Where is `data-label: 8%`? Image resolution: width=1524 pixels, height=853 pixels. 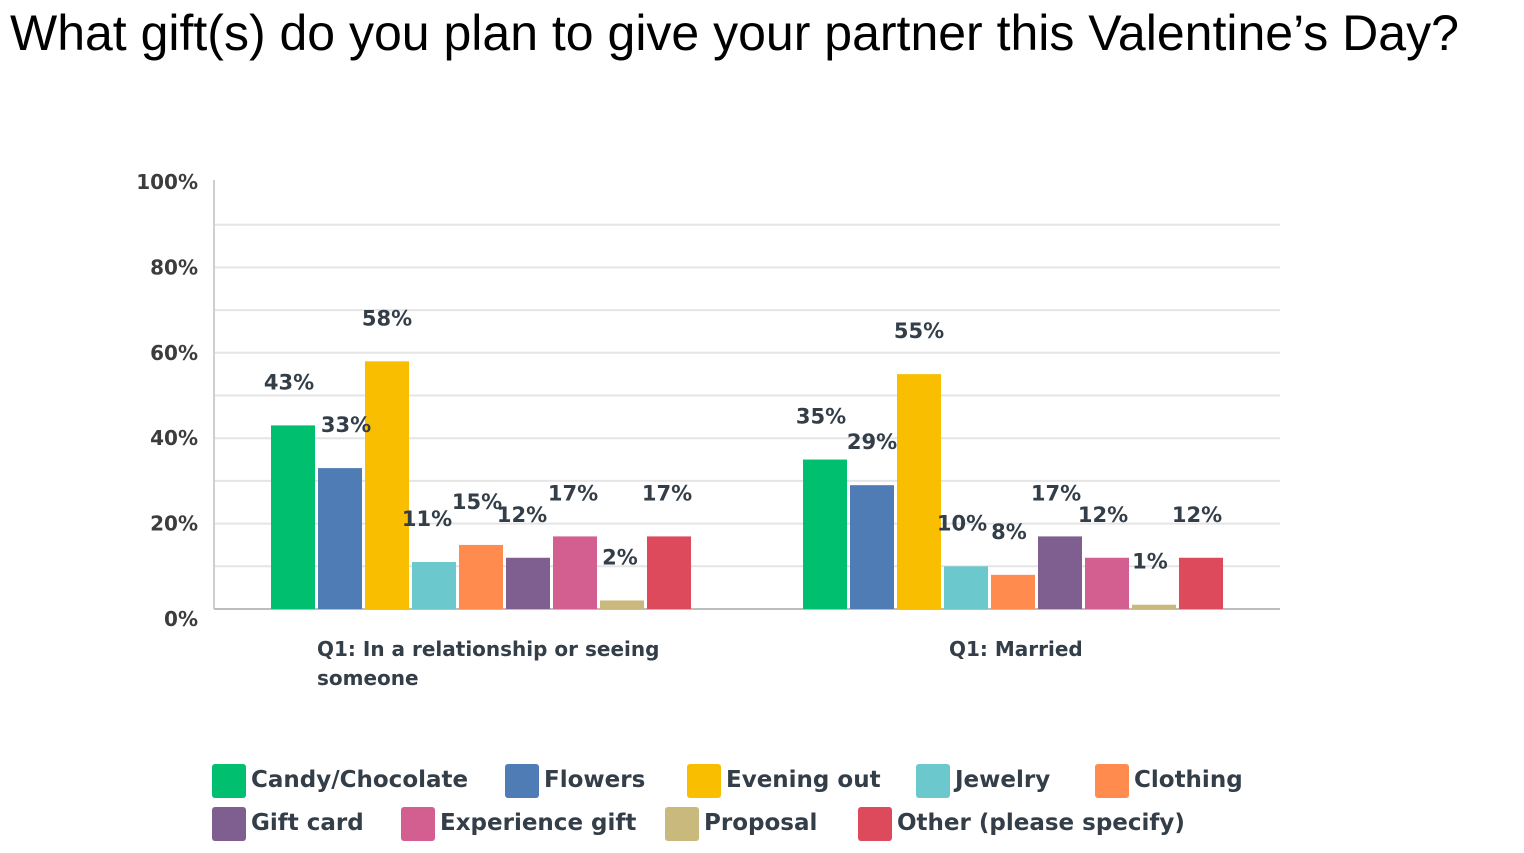
data-label: 8% is located at coordinates (1009, 532).